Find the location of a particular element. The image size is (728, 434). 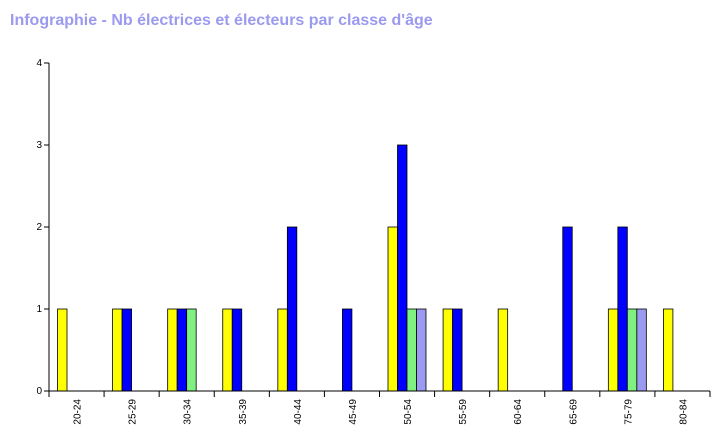

y-tick-label-4: 4 is located at coordinates (39, 63).